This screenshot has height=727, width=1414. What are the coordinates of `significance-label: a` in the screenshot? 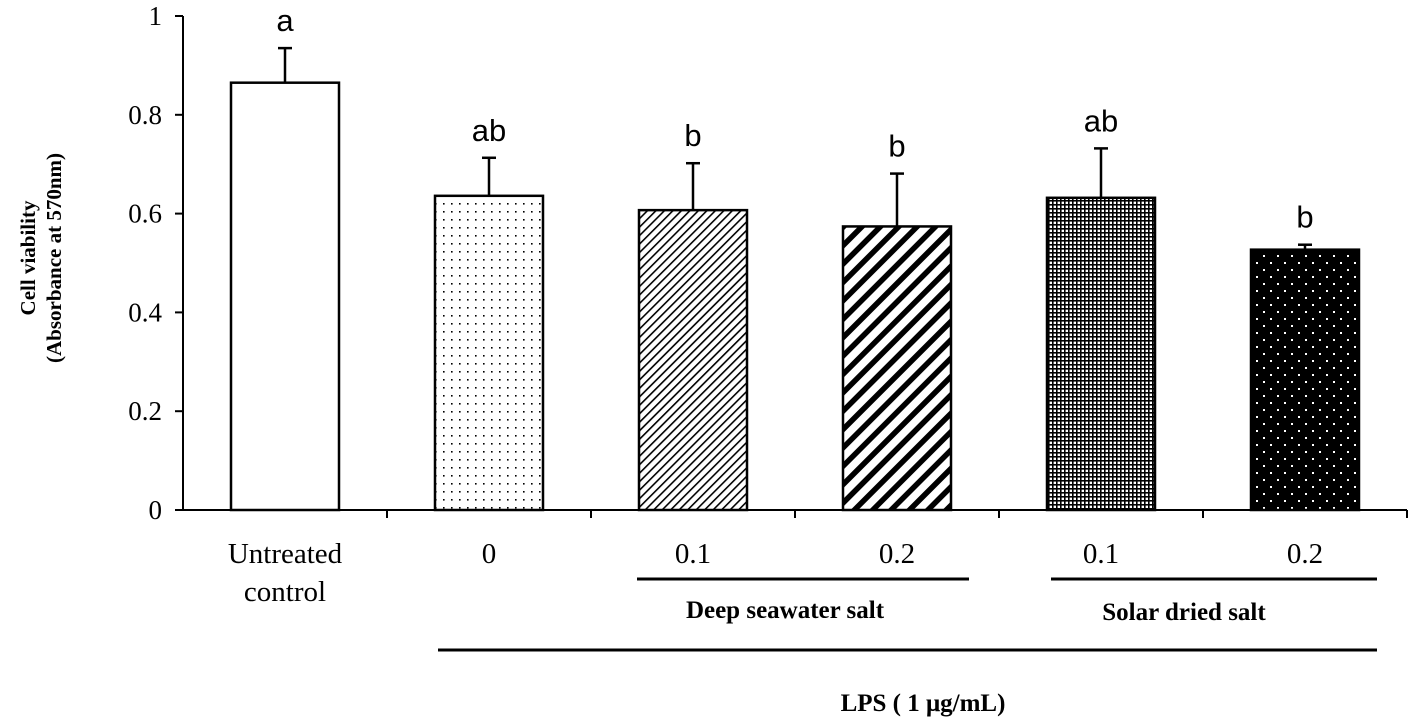 It's located at (285, 20).